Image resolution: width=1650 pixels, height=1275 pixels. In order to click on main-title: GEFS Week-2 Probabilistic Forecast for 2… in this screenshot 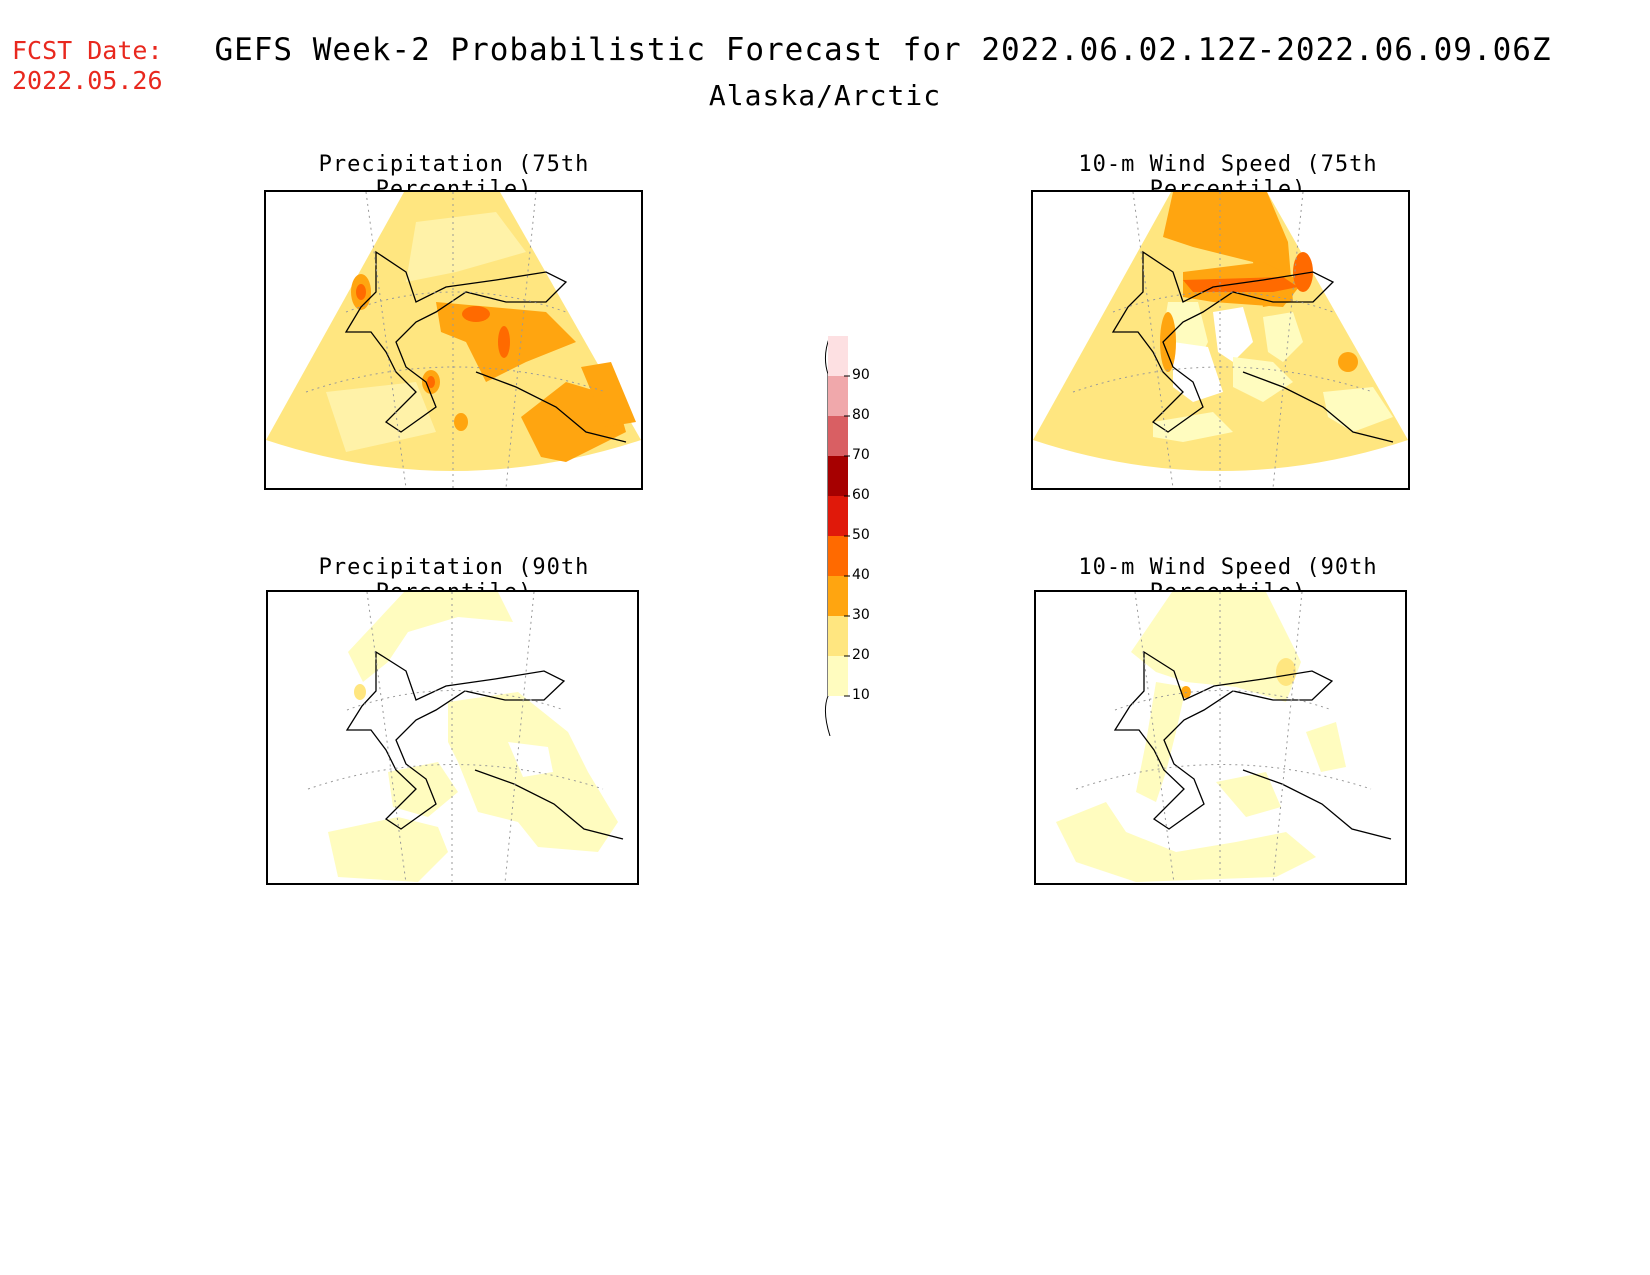, I will do `click(883, 50)`.